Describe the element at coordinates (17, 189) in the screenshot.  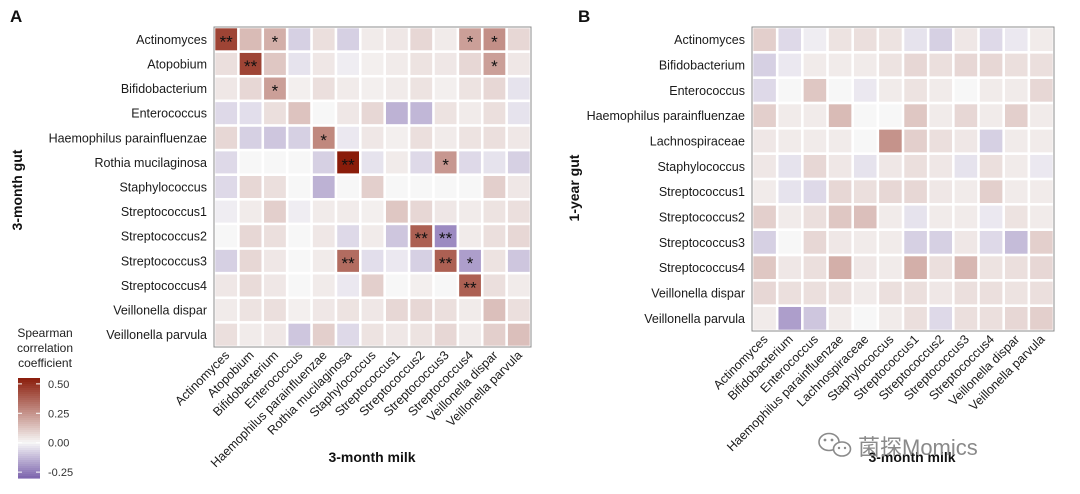
I see `y-axis-title: 3-month gut` at that location.